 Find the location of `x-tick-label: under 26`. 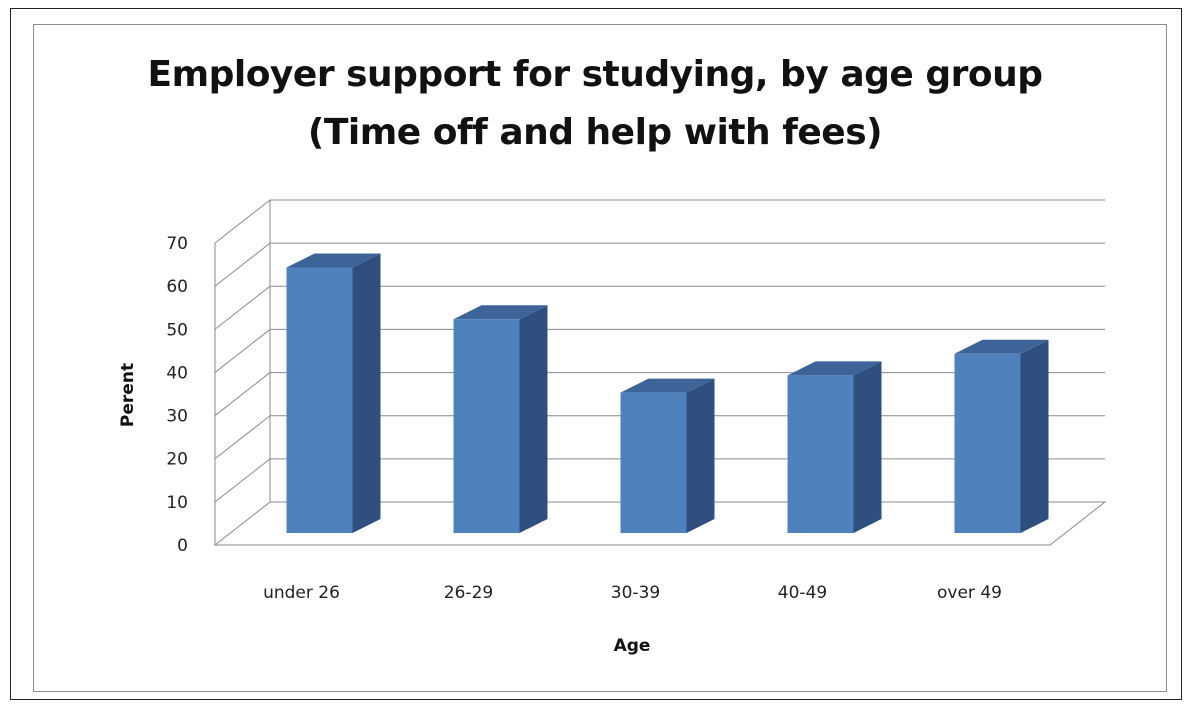

x-tick-label: under 26 is located at coordinates (301, 593).